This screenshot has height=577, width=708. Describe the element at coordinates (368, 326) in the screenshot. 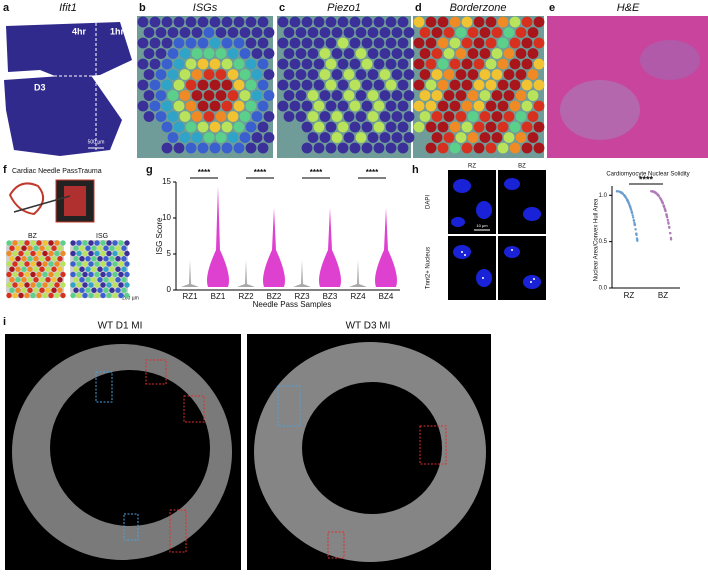

I see `image-title: WT D3 MI` at that location.